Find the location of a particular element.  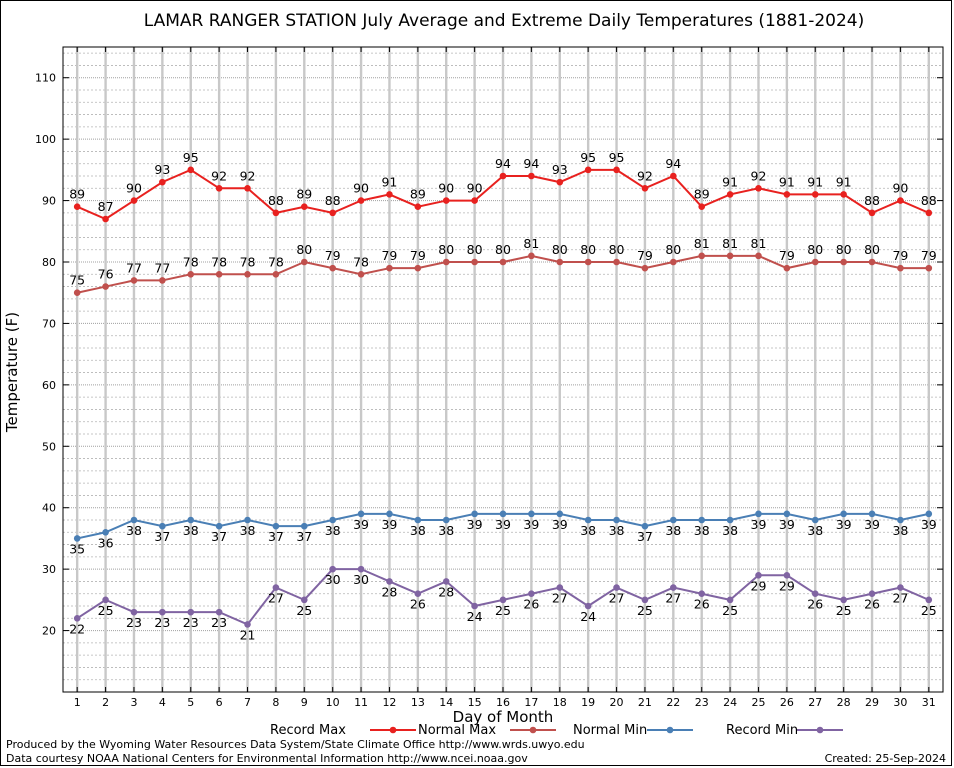

legend-item-normal-max: Normal Max is located at coordinates (487, 730).